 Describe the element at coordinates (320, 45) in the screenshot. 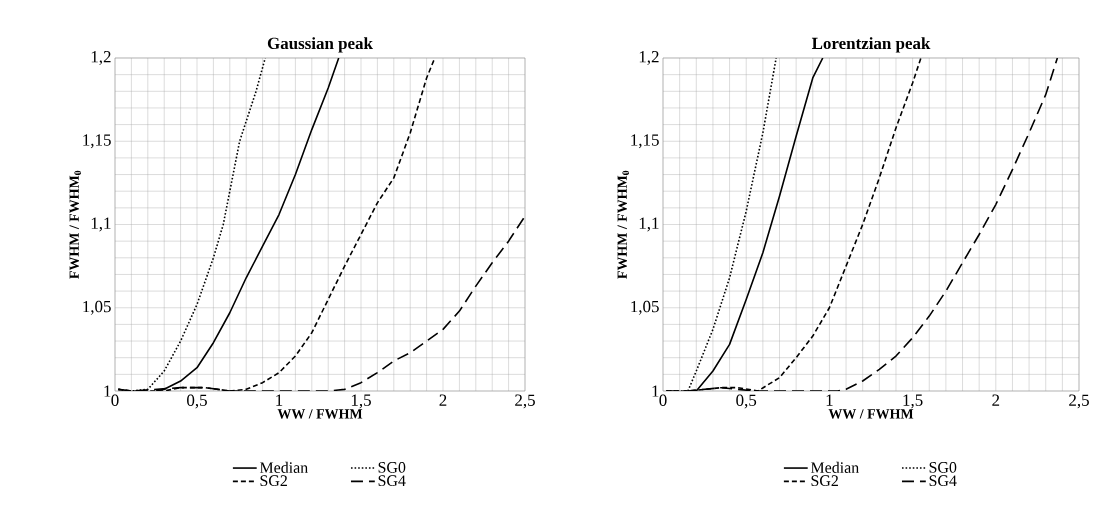

I see `chart-title: Gaussian peak` at that location.